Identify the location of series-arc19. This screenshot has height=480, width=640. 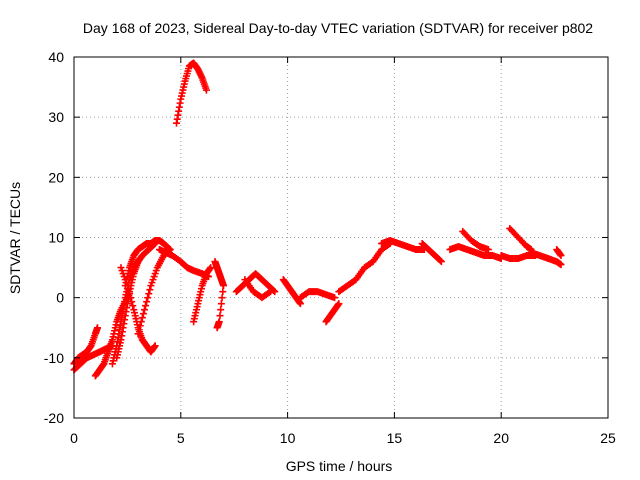
(403, 245).